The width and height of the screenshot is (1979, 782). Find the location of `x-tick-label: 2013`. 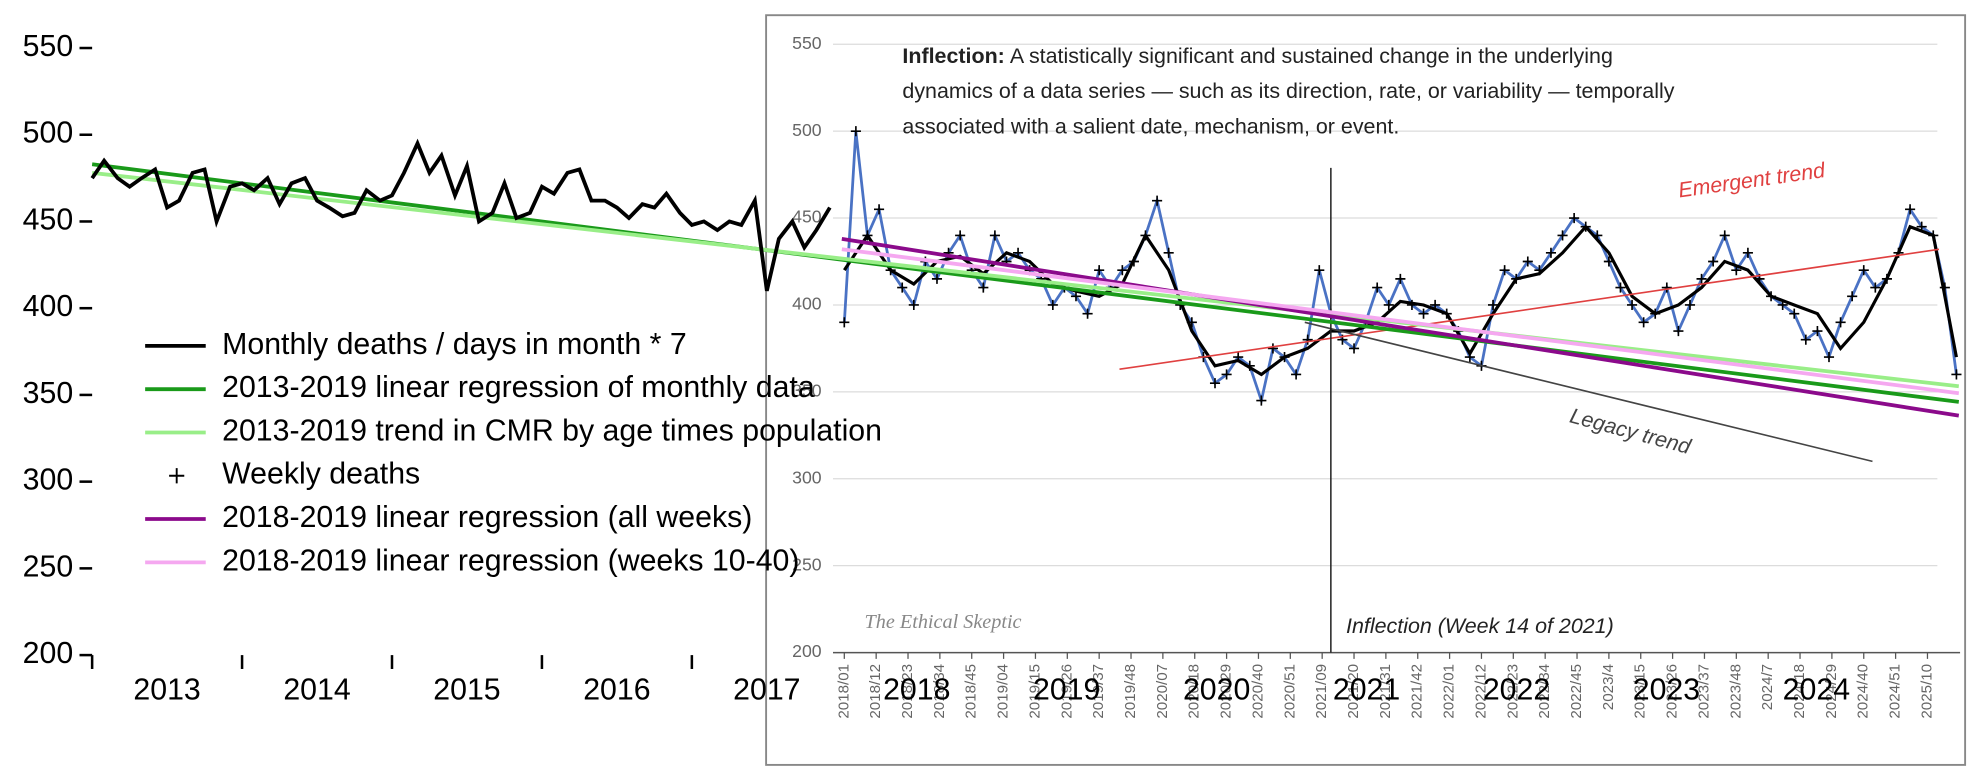

x-tick-label: 2013 is located at coordinates (166, 690).